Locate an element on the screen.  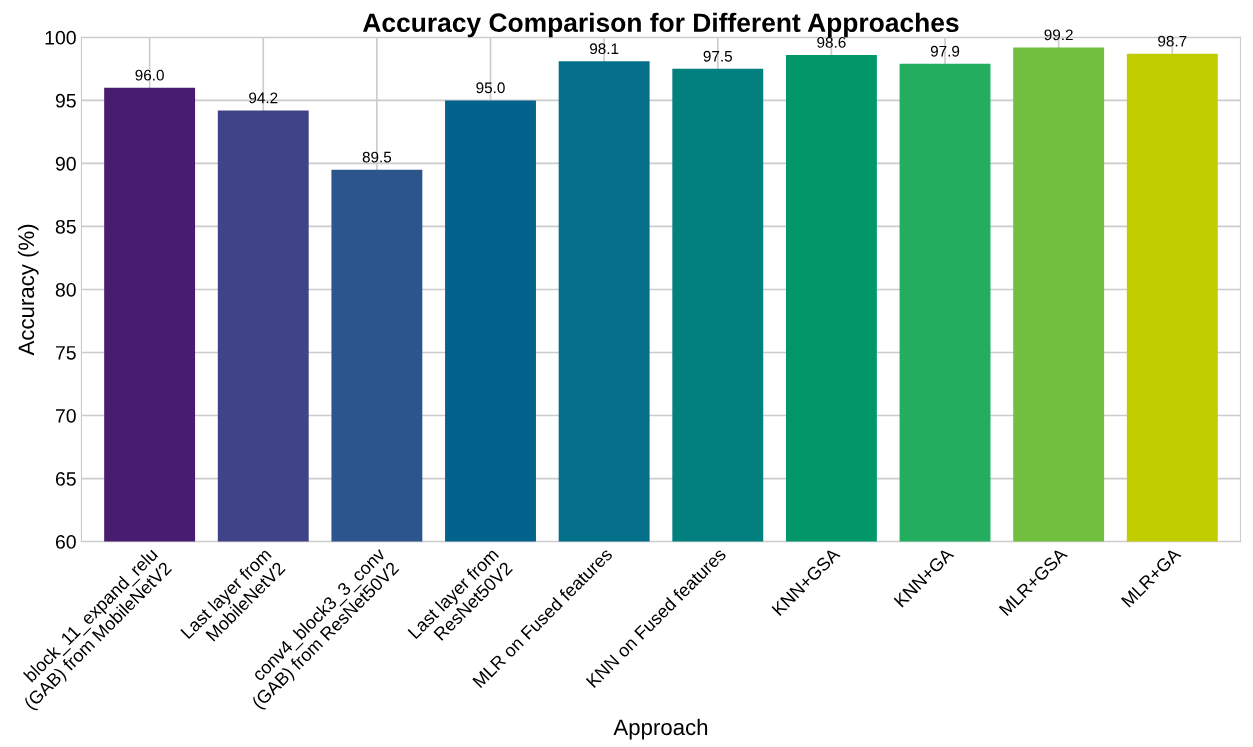
data-label: 98.7 is located at coordinates (1172, 41).